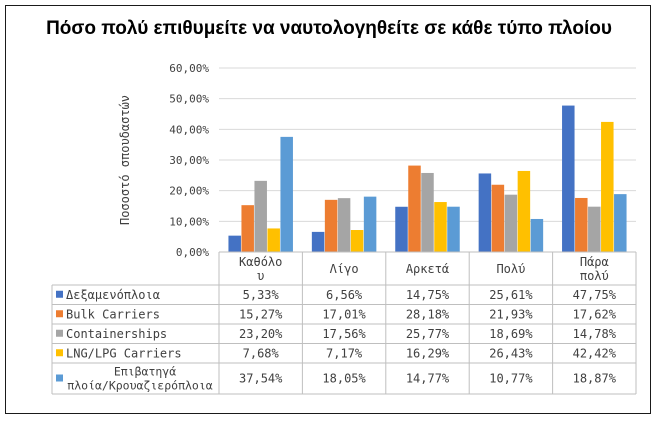 This screenshot has height=426, width=658. I want to click on data-label: 16,29%, so click(428, 353).